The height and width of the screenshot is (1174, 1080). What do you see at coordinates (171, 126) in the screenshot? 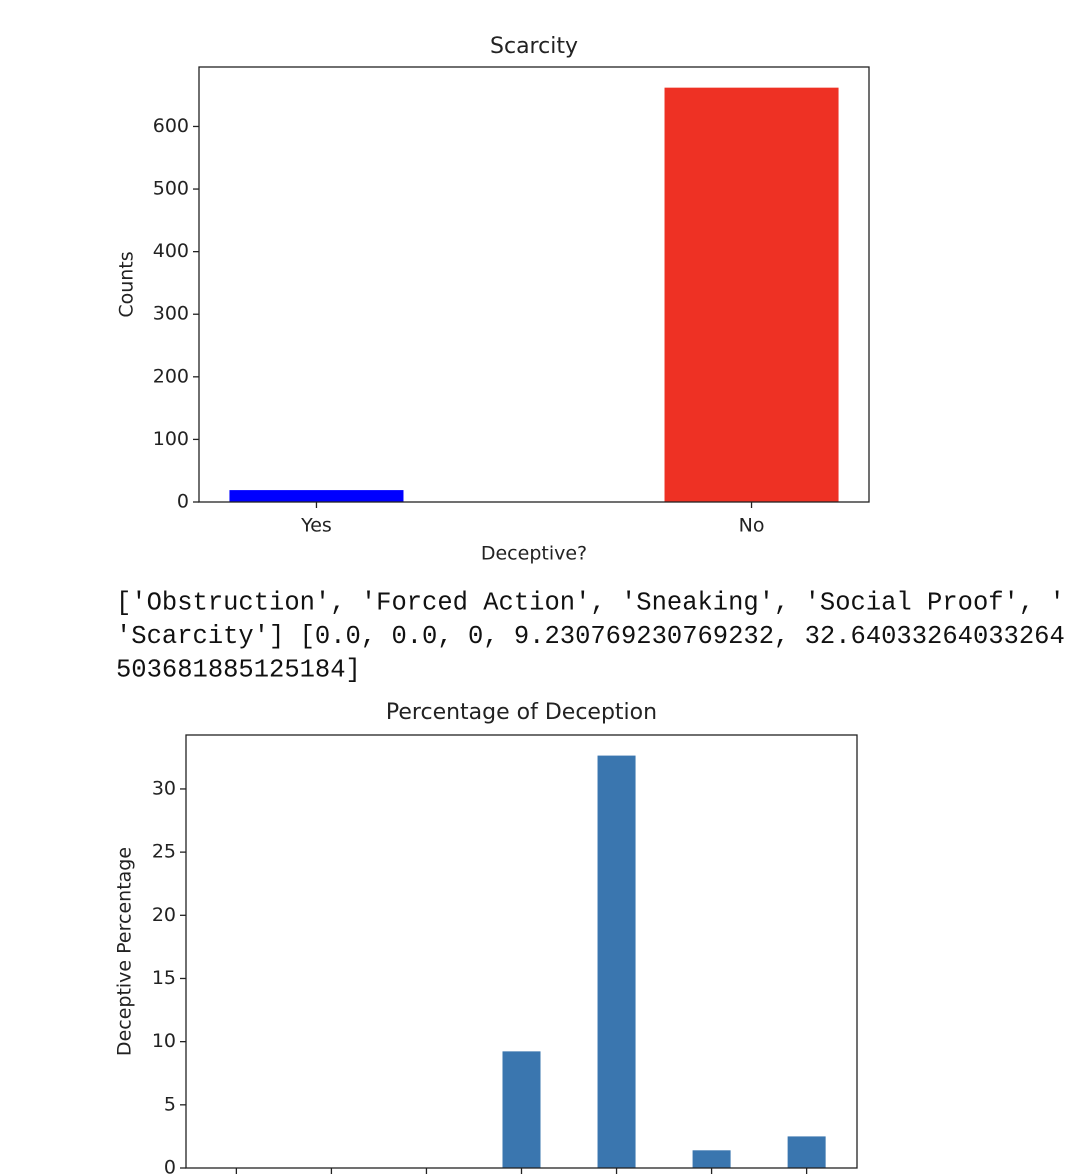
I see `y-tick-label: 600` at bounding box center [171, 126].